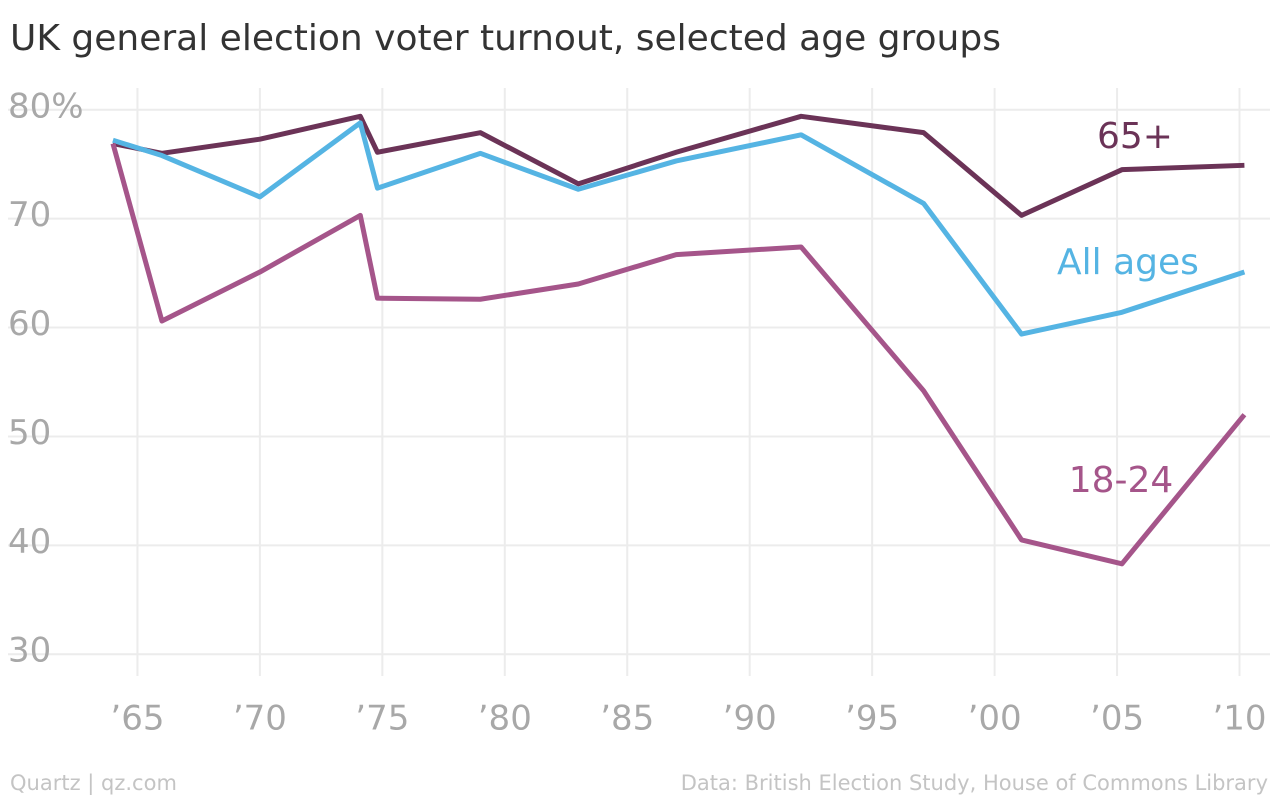  I want to click on series-label: All ages, so click(1128, 262).